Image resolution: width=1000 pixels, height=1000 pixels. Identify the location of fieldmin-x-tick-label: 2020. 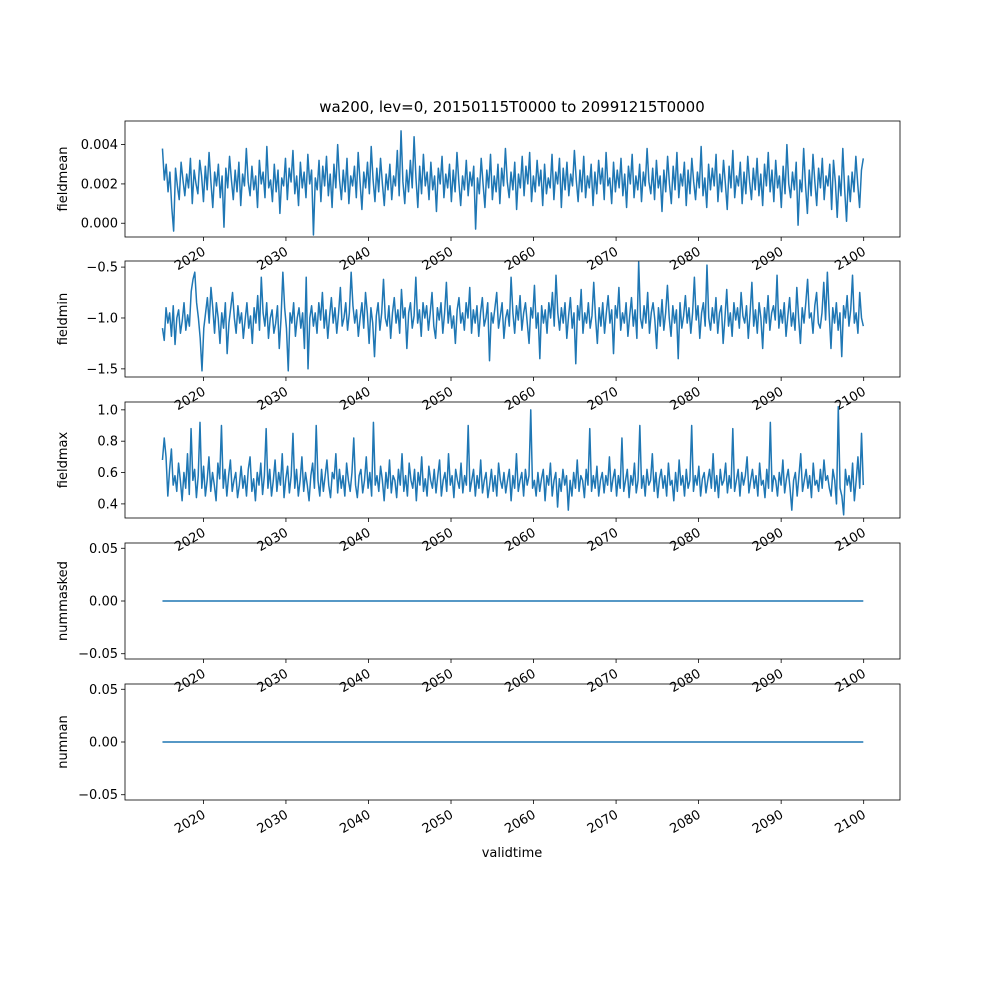
(190, 399).